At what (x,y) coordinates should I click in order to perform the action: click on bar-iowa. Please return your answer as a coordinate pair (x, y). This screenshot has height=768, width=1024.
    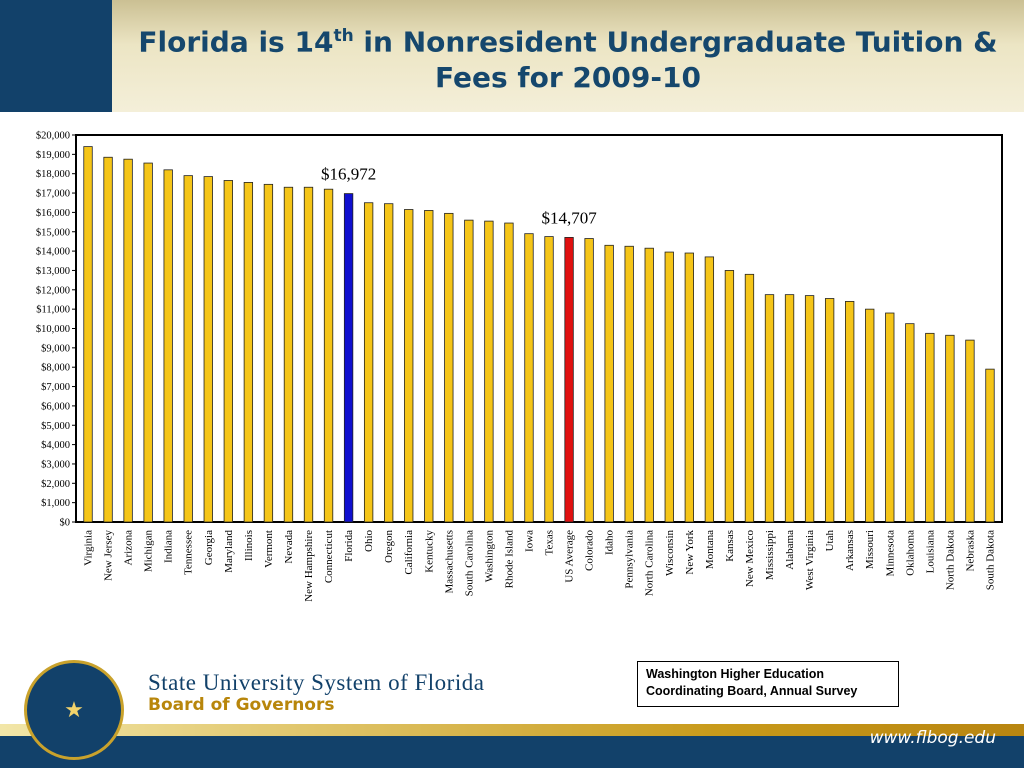
    Looking at the image, I should click on (529, 378).